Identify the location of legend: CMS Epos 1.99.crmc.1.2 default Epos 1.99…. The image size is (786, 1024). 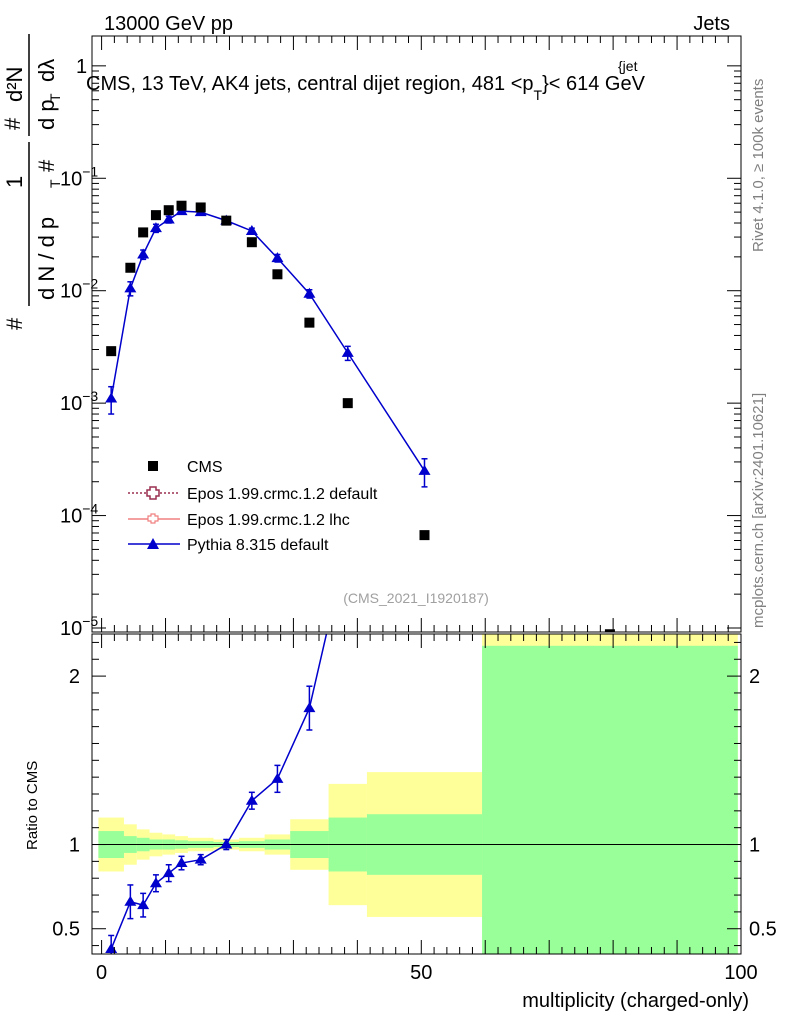
(253, 506).